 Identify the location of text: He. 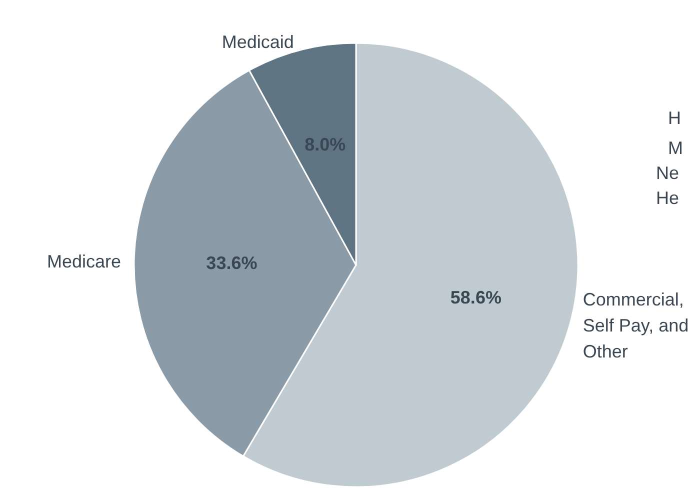
(668, 198).